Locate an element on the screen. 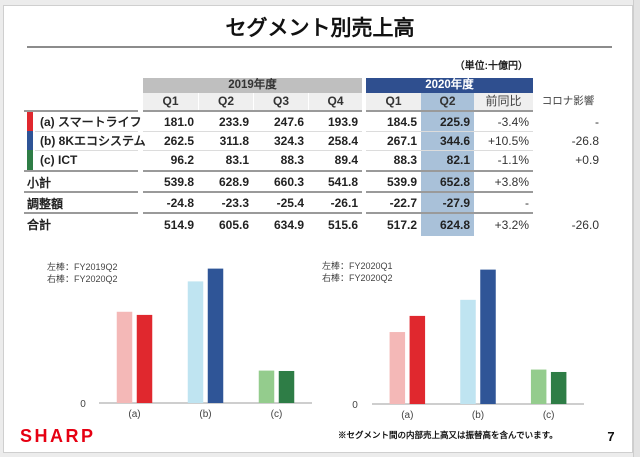 The image size is (640, 457). title-divider is located at coordinates (319, 47).